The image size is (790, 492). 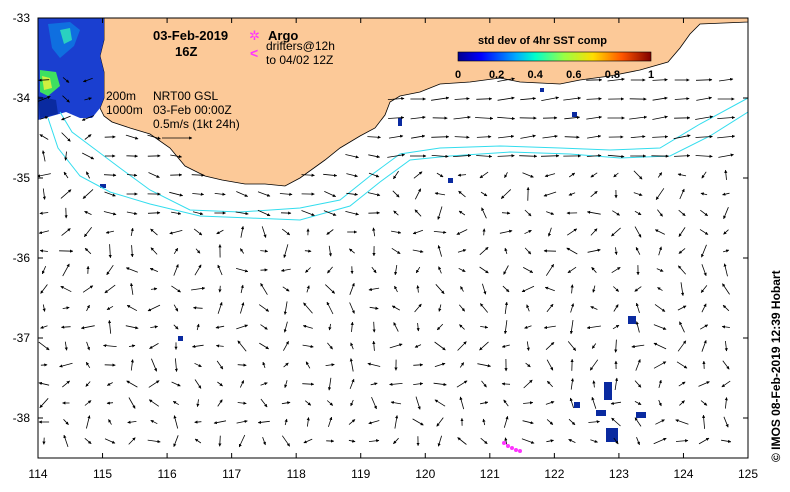 I want to click on velocity-scale: 0.5m/s (1kt 24h), so click(x=196, y=124).